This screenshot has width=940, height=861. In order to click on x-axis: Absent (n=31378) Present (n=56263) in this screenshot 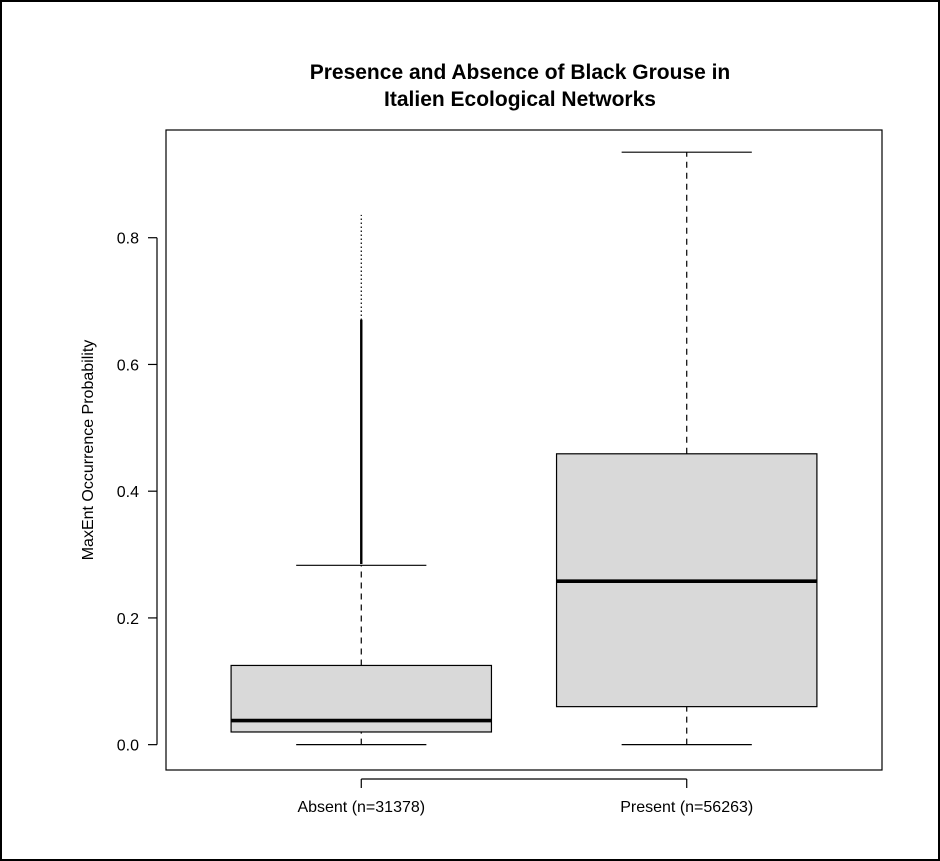, I will do `click(525, 797)`.